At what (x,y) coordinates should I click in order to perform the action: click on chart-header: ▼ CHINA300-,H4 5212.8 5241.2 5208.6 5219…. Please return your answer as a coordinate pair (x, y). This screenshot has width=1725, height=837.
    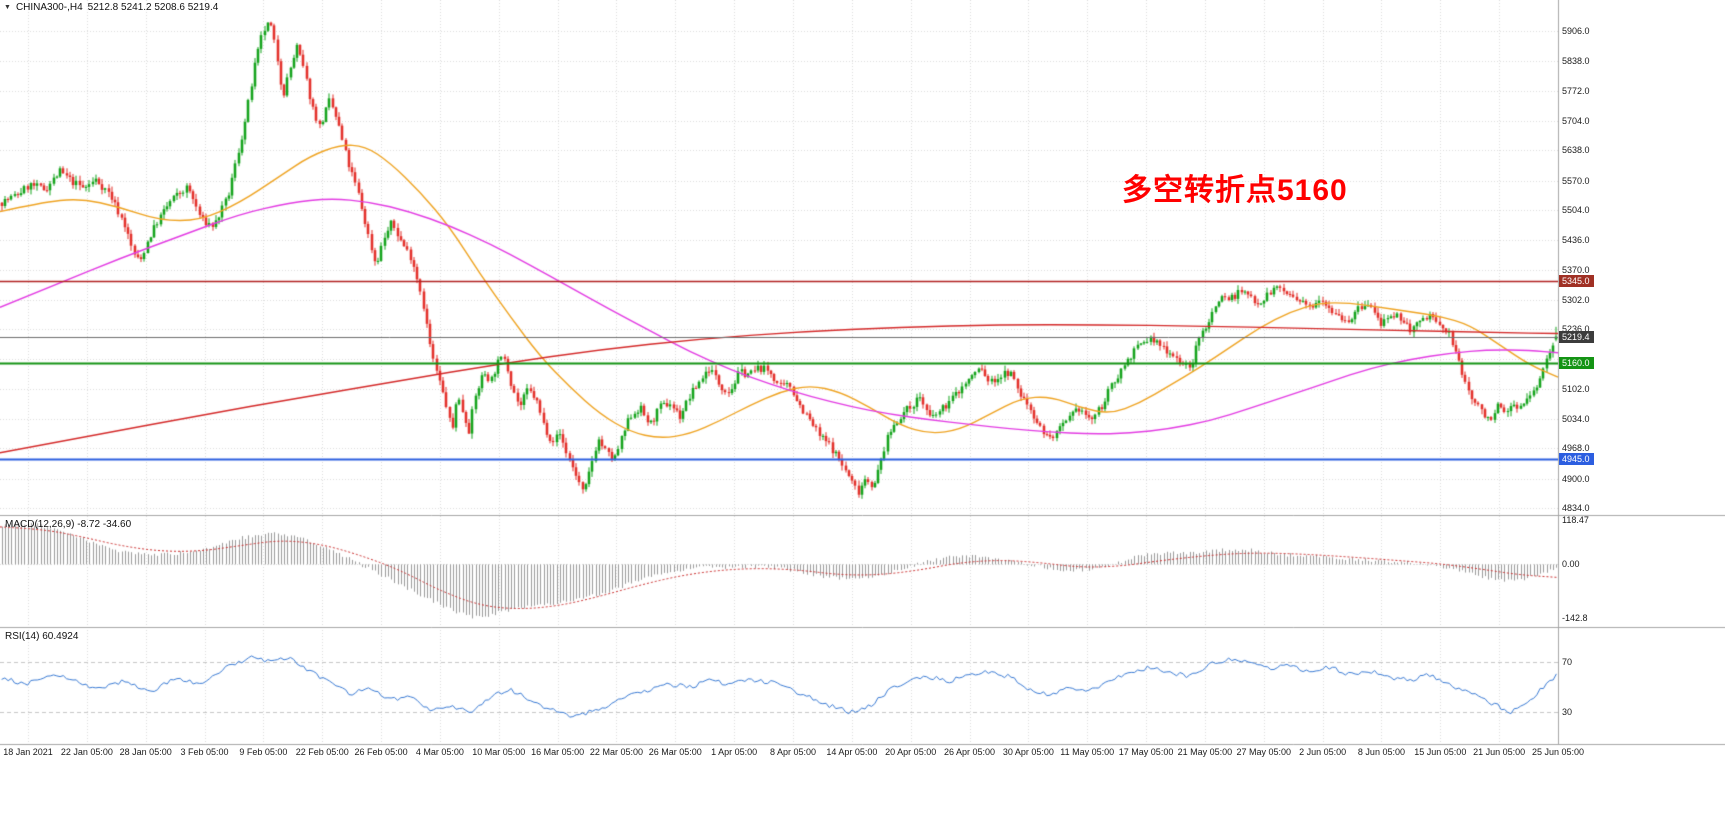
    Looking at the image, I should click on (111, 7).